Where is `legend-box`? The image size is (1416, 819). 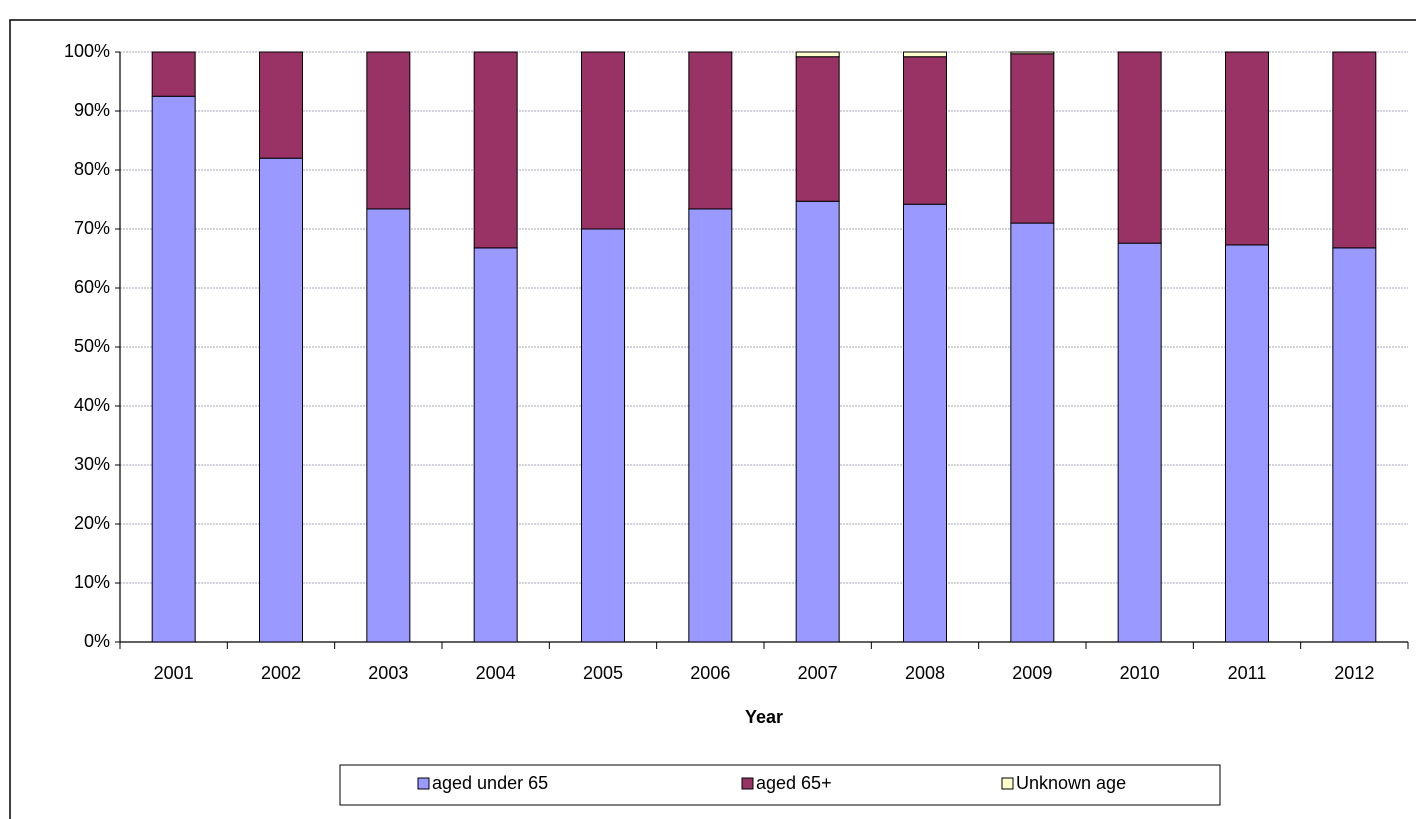 legend-box is located at coordinates (780, 785).